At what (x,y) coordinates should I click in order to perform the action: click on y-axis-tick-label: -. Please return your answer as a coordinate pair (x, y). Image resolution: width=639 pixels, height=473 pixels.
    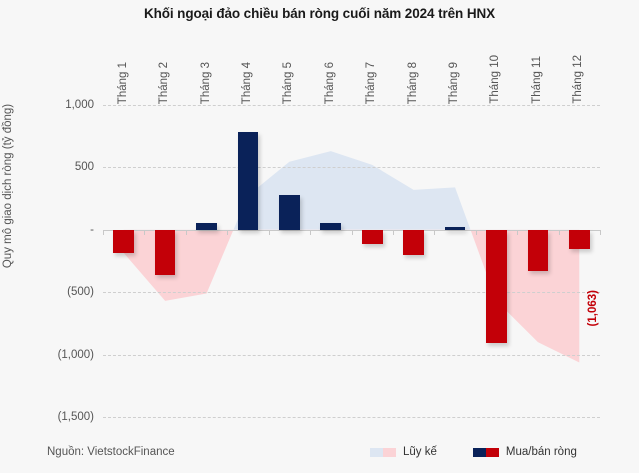
    Looking at the image, I should click on (92, 229).